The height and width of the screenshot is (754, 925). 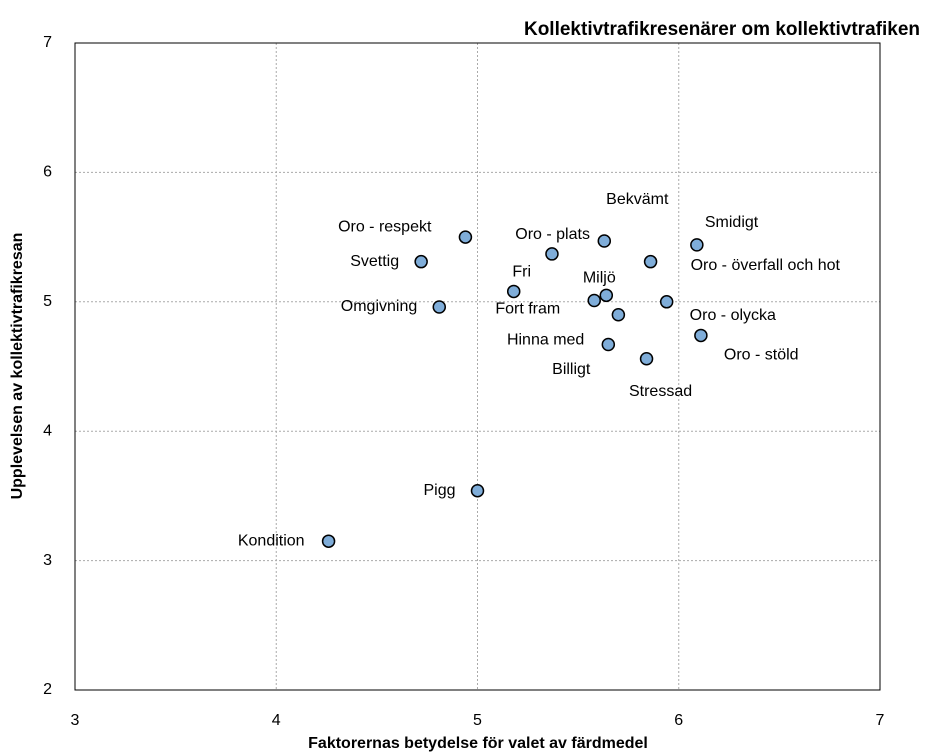 I want to click on point-label: Stressad, so click(x=660, y=391).